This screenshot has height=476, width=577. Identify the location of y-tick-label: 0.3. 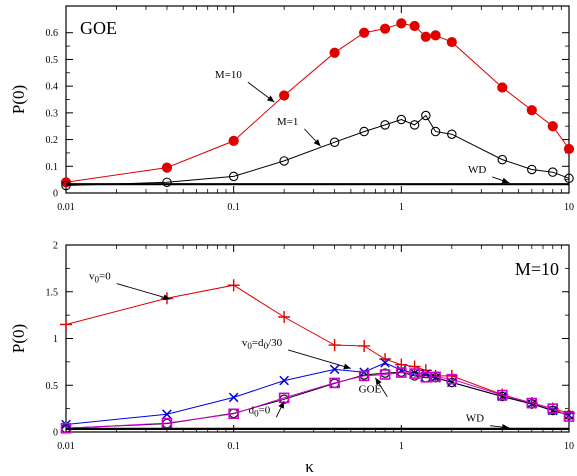
(52, 113).